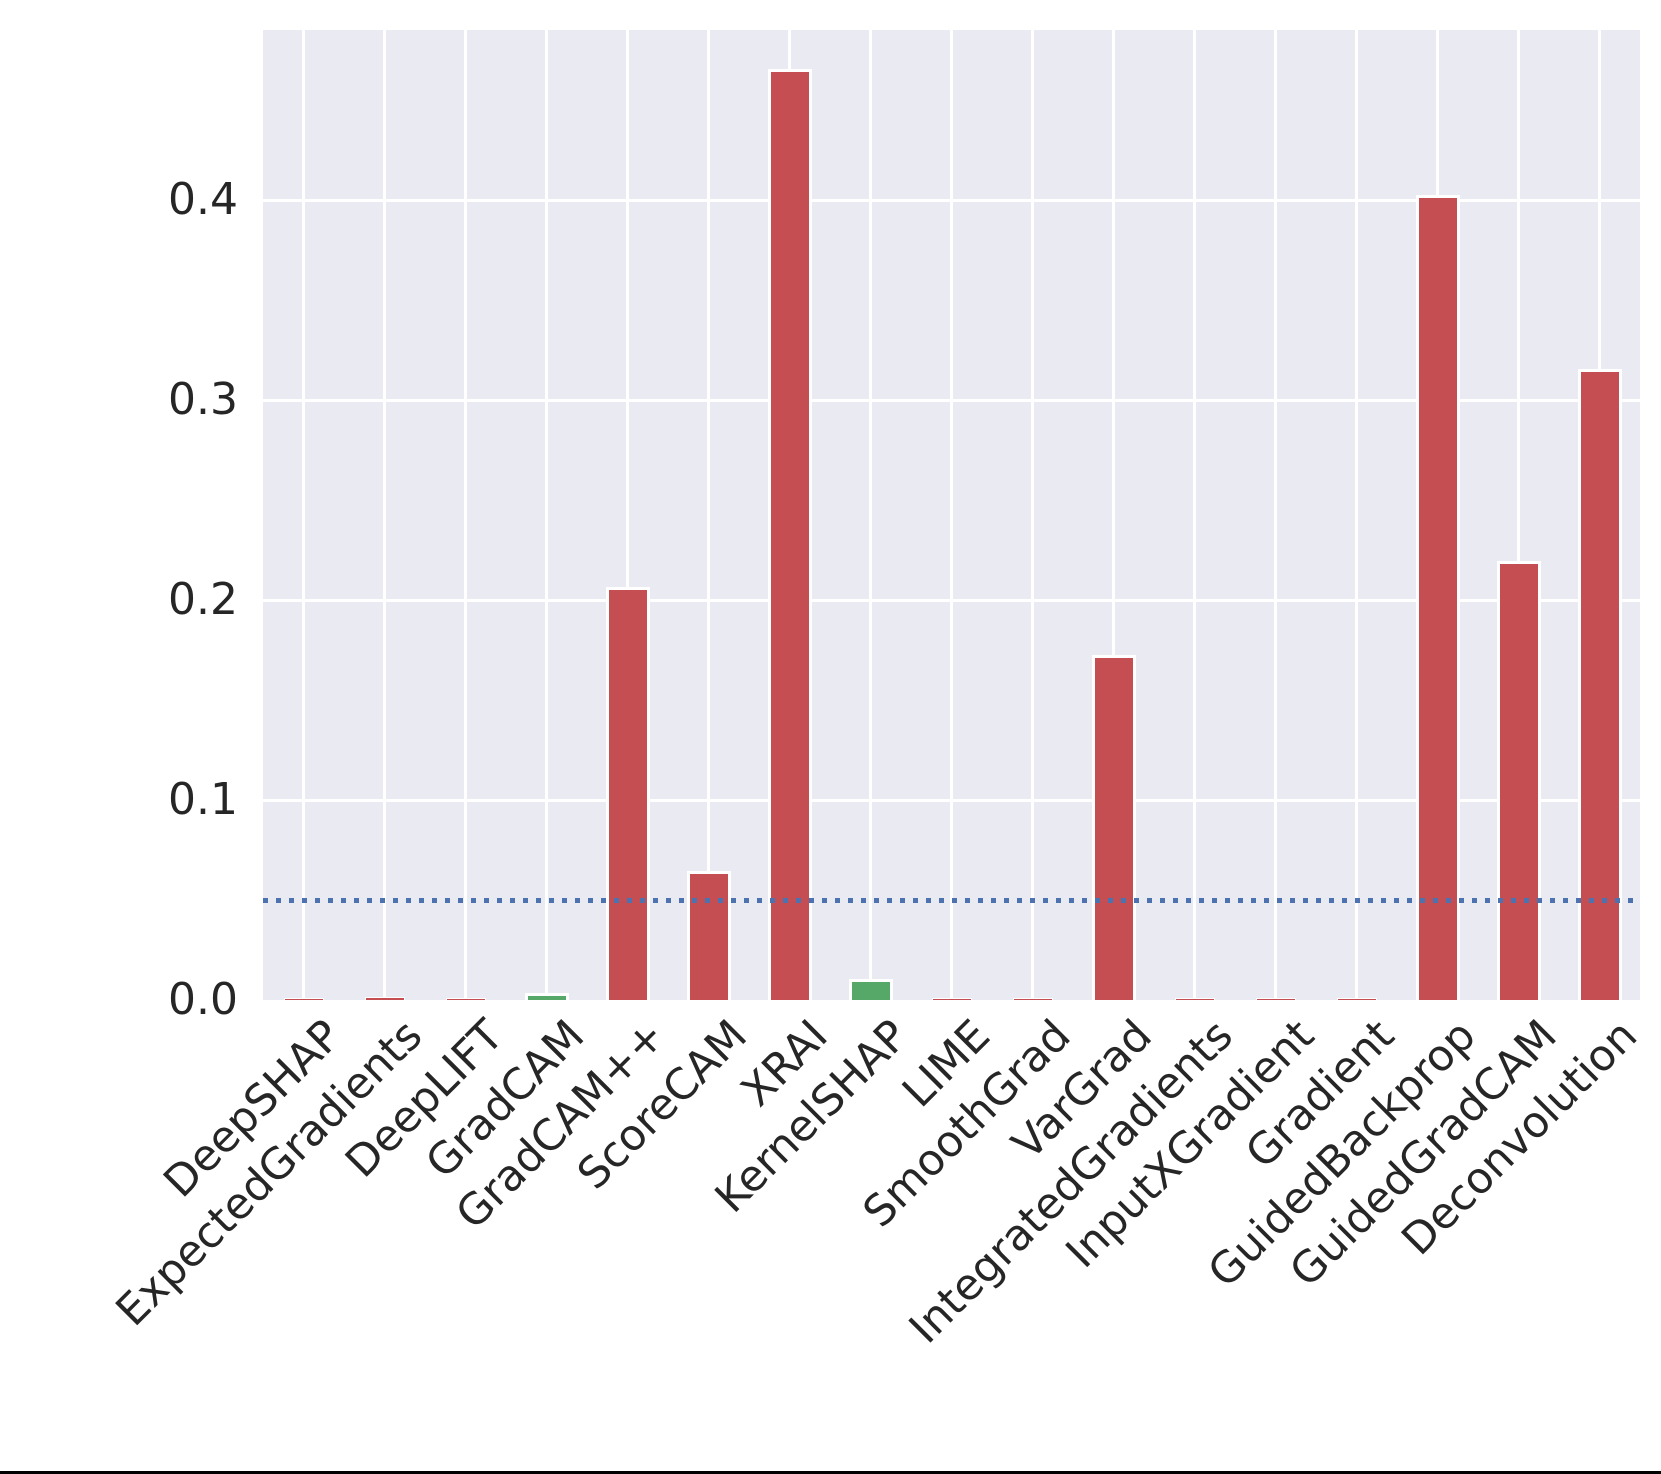  Describe the element at coordinates (203, 599) in the screenshot. I see `y-tick-label-0.2: 0.2` at that location.